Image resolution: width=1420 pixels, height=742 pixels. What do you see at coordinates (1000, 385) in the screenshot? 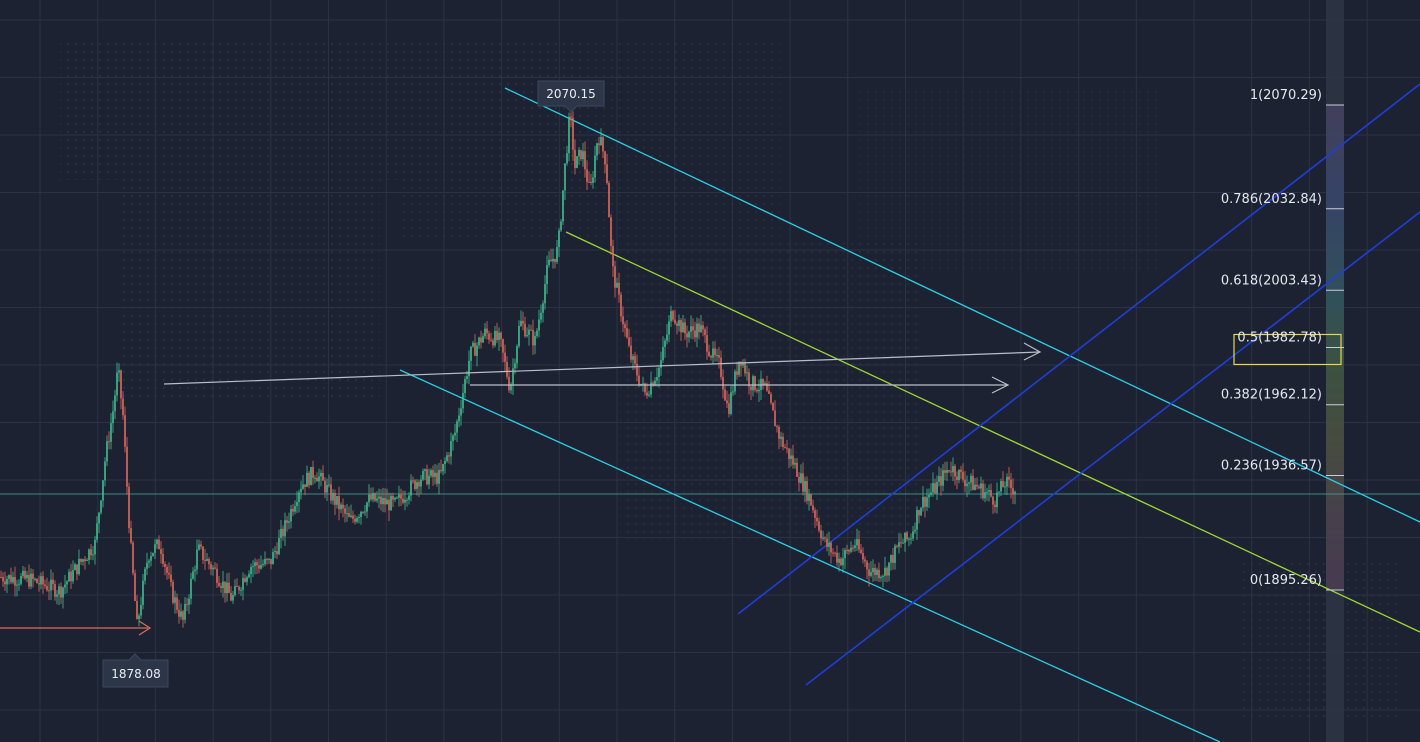
I see `arrow-head-lower` at bounding box center [1000, 385].